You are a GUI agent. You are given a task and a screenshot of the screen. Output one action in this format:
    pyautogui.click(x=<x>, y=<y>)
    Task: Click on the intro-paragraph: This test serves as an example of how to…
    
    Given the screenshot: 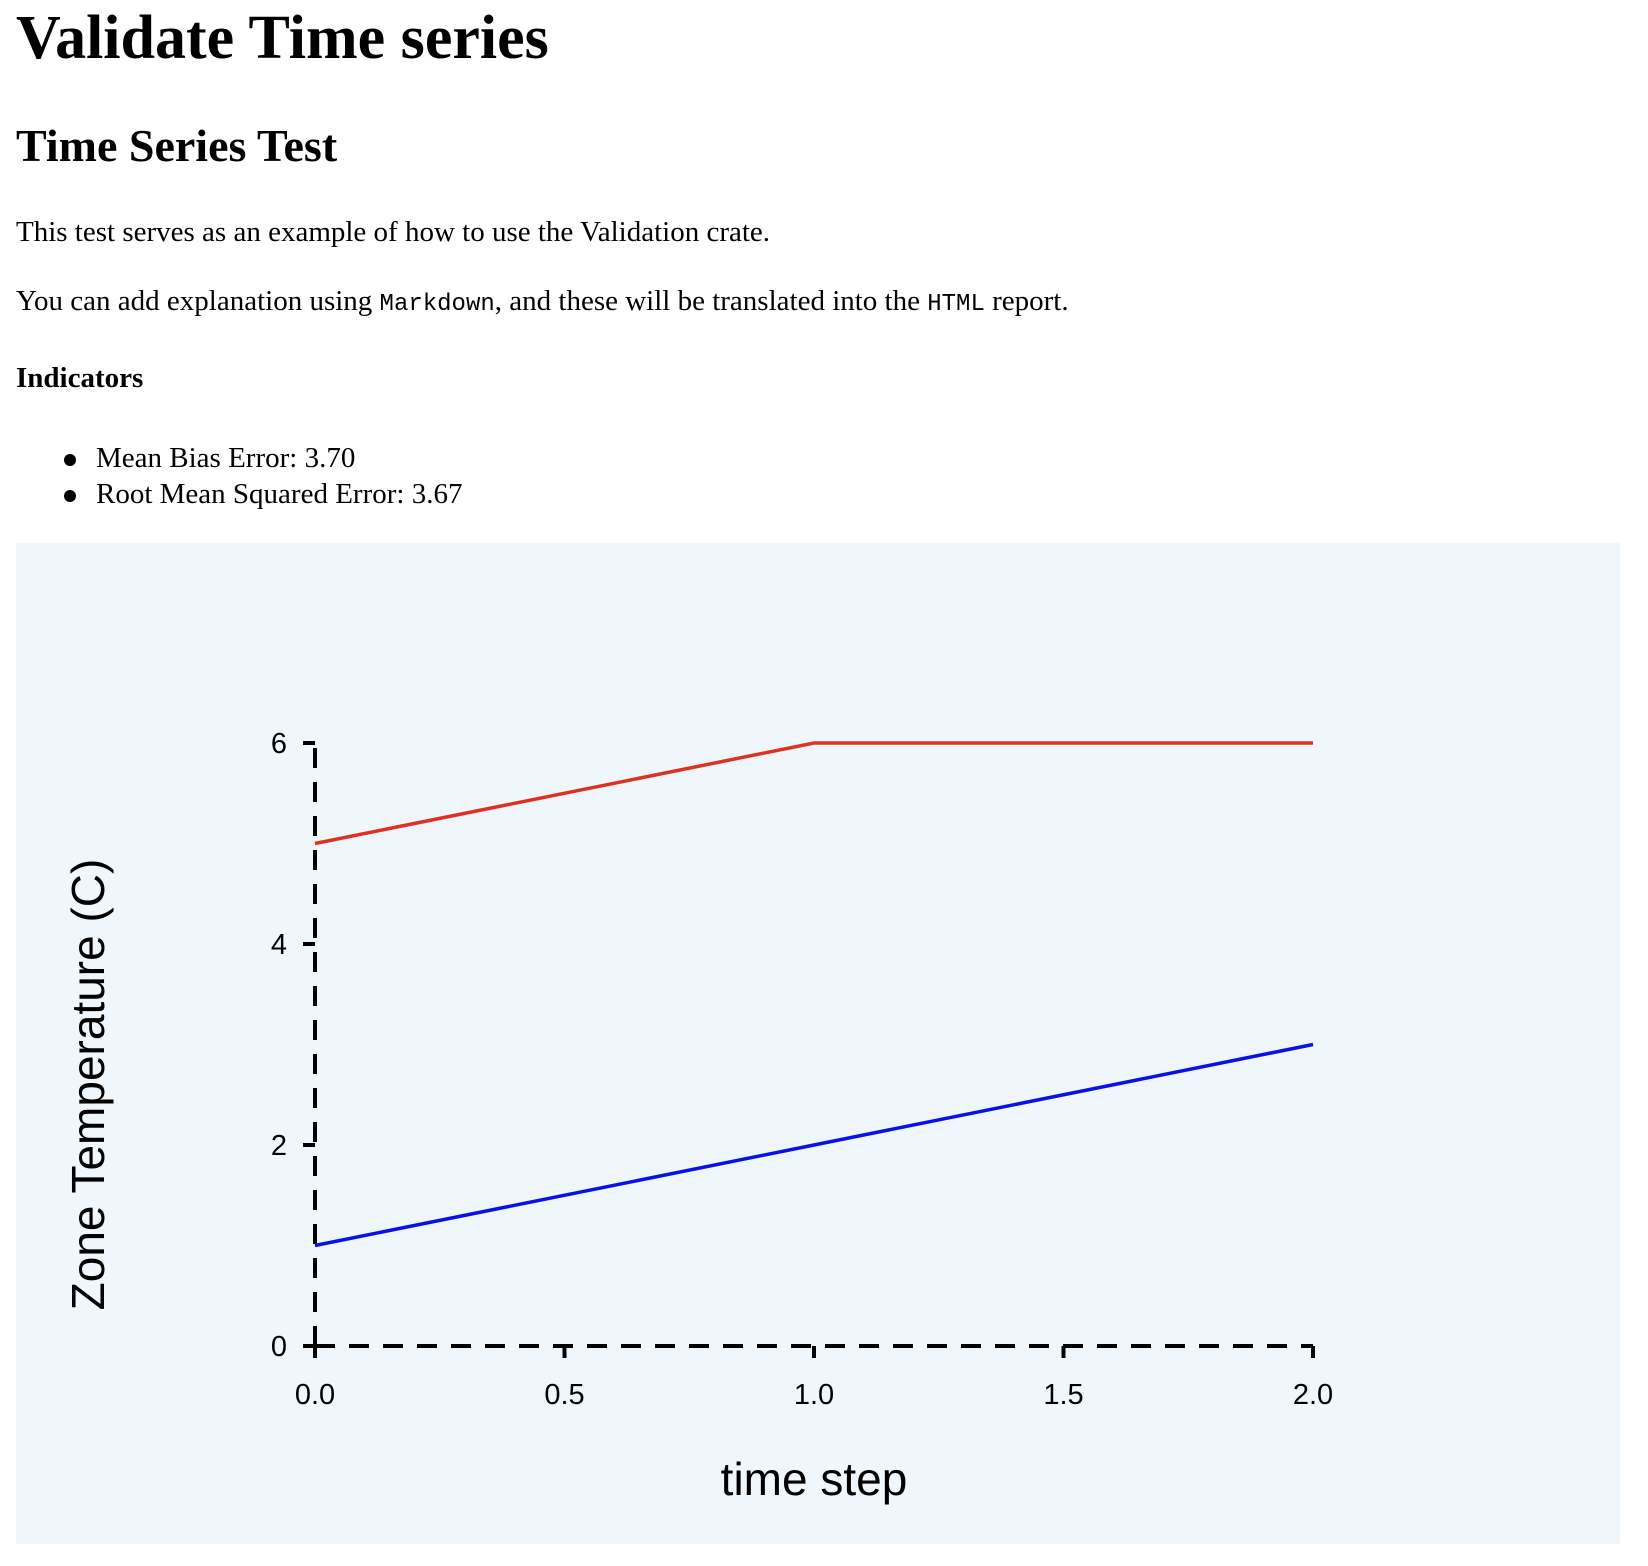 What is the action you would take?
    pyautogui.click(x=393, y=232)
    